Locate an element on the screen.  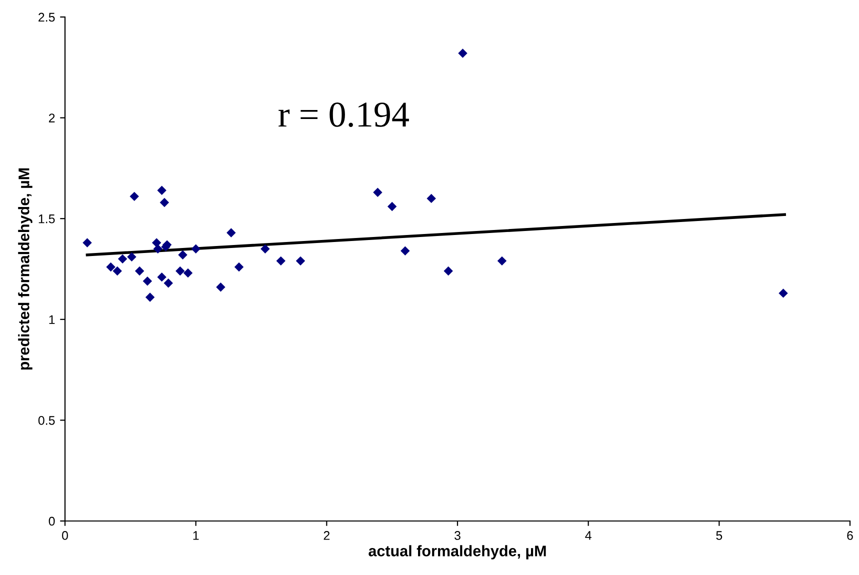
y-axis-title: predicted formaldehyde, µM is located at coordinates (25, 269).